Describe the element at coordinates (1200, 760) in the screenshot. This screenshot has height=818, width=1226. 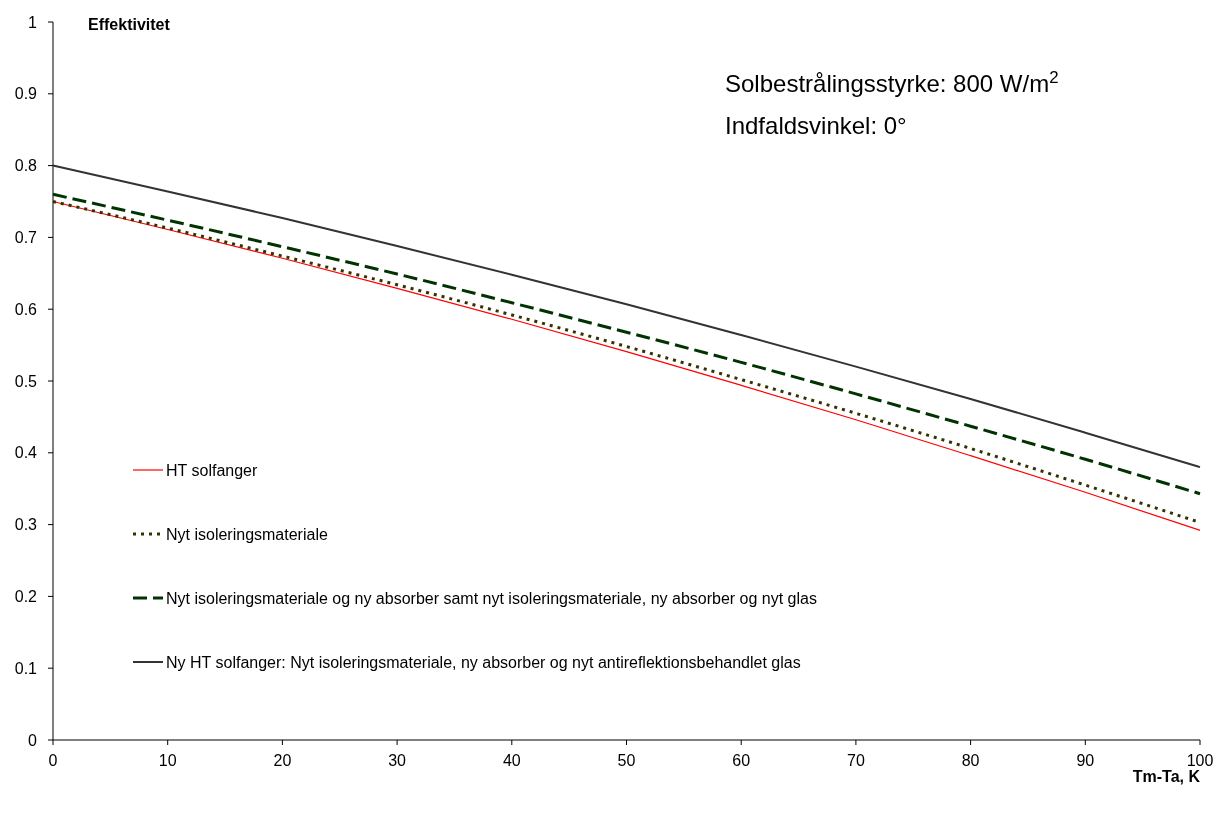
I see `x-tick-label: 100` at that location.